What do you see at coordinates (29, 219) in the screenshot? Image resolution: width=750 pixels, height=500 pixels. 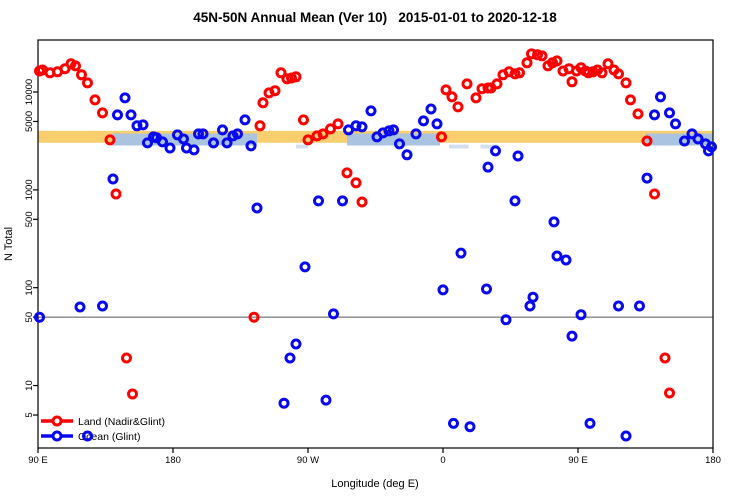 I see `y-tick-label: 500` at bounding box center [29, 219].